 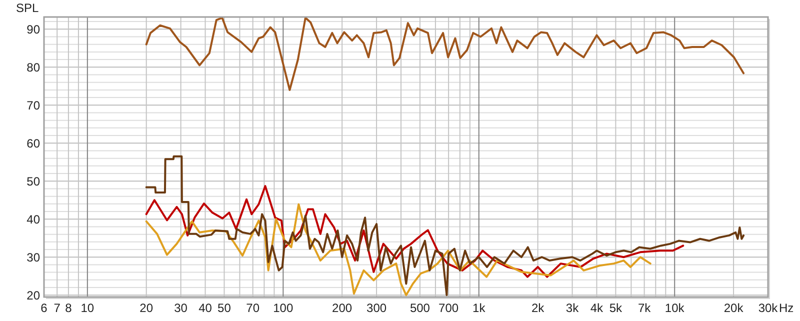 What do you see at coordinates (420, 308) in the screenshot?
I see `x-tick-label: 500` at bounding box center [420, 308].